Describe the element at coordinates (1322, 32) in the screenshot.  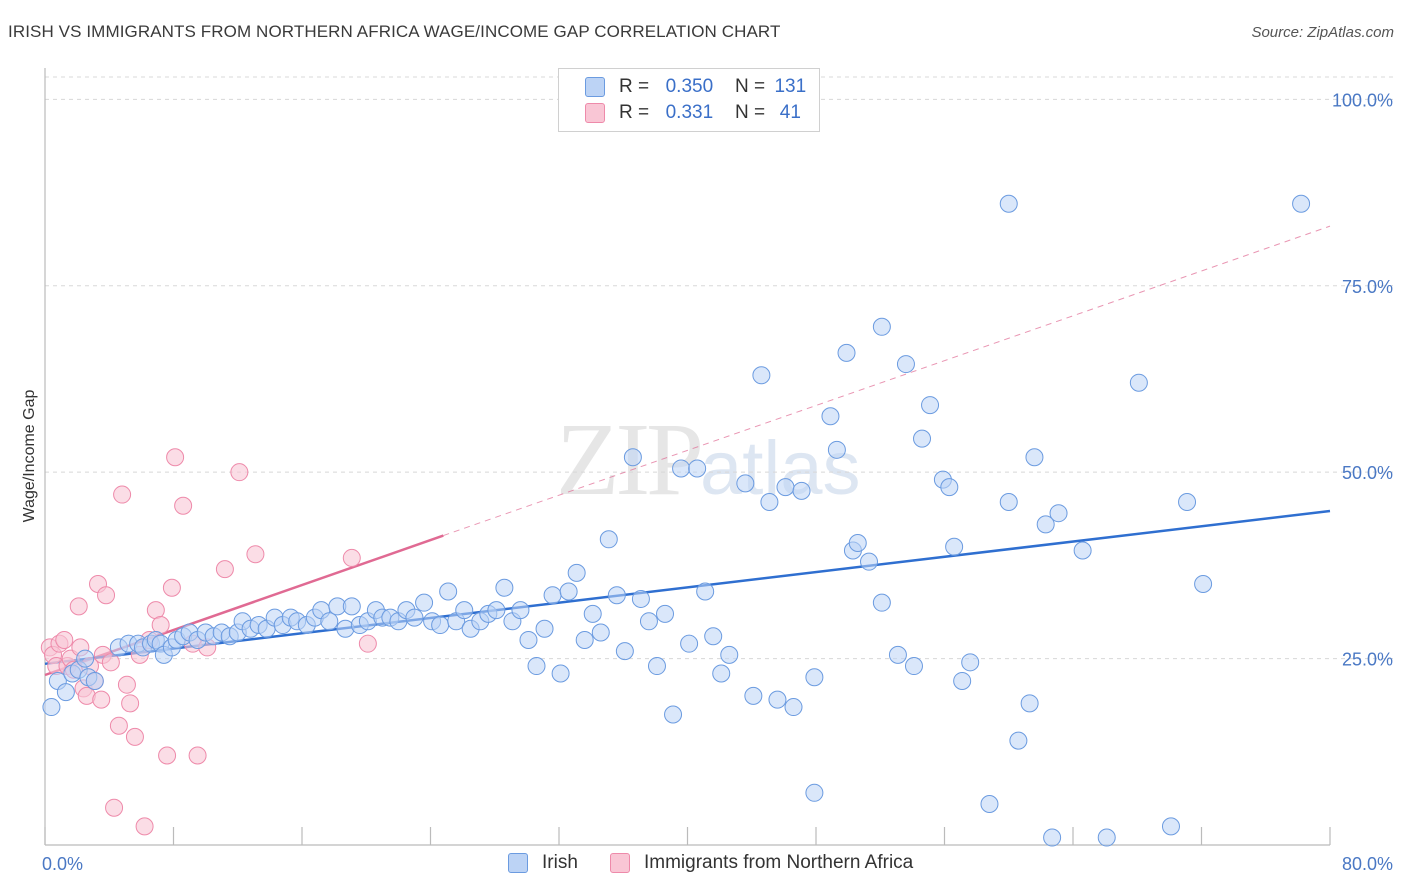
I see `source-label: Source: ZipAtlas.com` at that location.